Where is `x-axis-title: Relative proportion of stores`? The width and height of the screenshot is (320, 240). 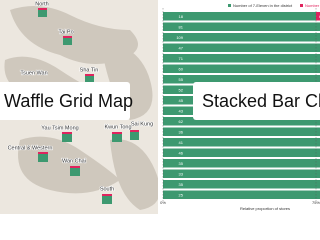
x-axis-title: Relative proportion of stores is located at coordinates (265, 208).